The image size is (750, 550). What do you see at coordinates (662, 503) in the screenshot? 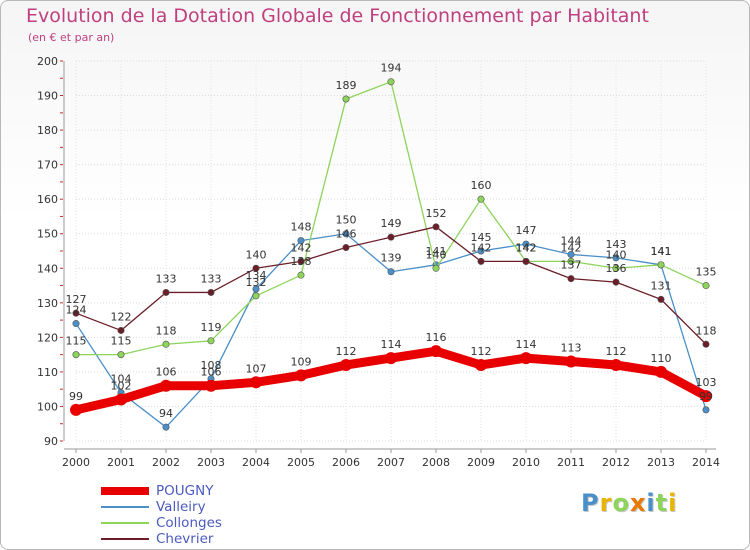
I see `logo-letter: t` at bounding box center [662, 503].